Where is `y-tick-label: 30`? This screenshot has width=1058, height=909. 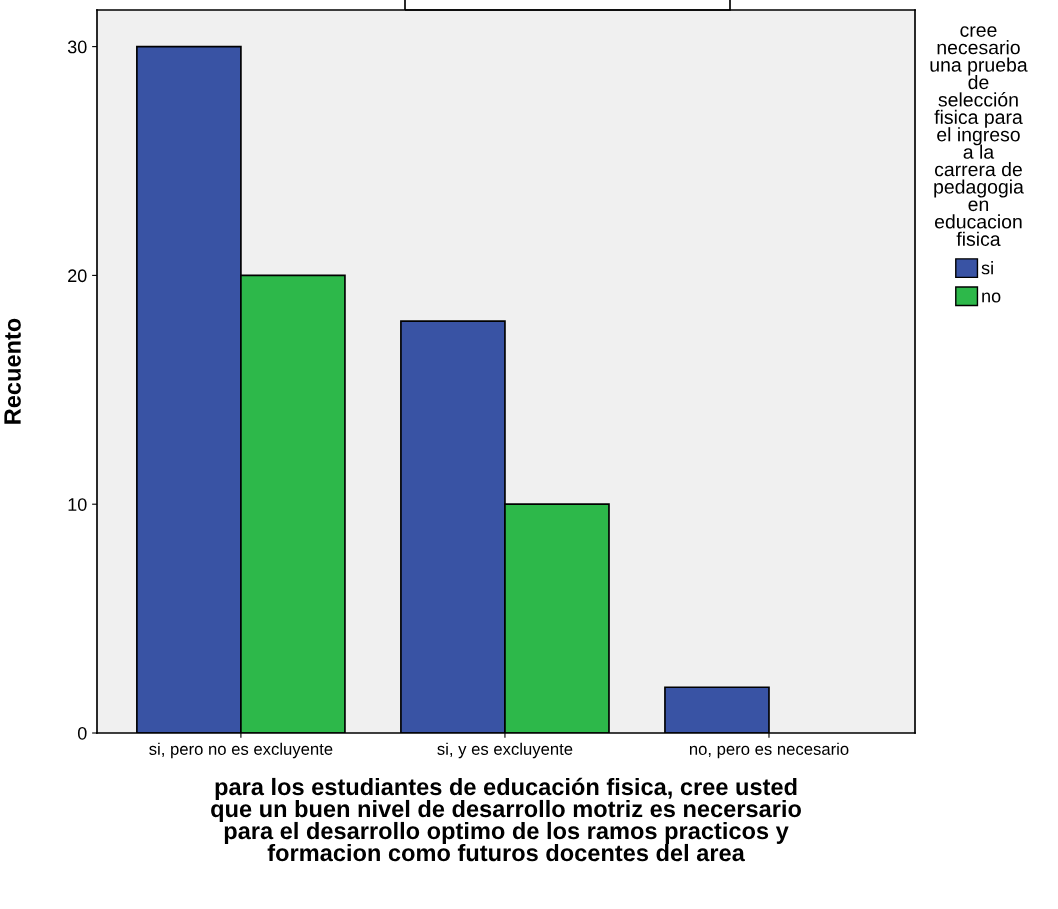 y-tick-label: 30 is located at coordinates (77, 47).